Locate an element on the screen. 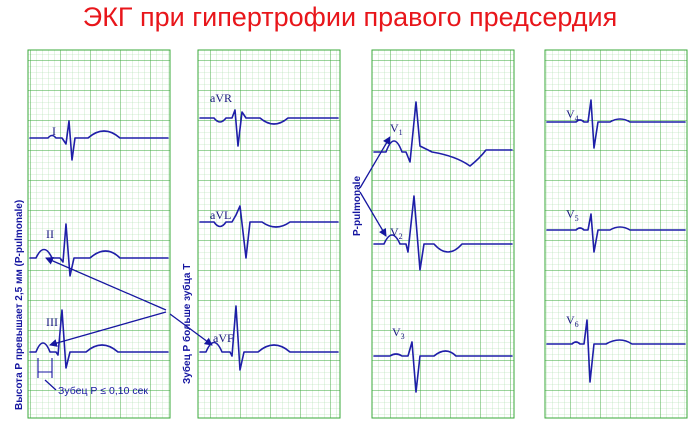  label-lead-ii: II is located at coordinates (50, 234).